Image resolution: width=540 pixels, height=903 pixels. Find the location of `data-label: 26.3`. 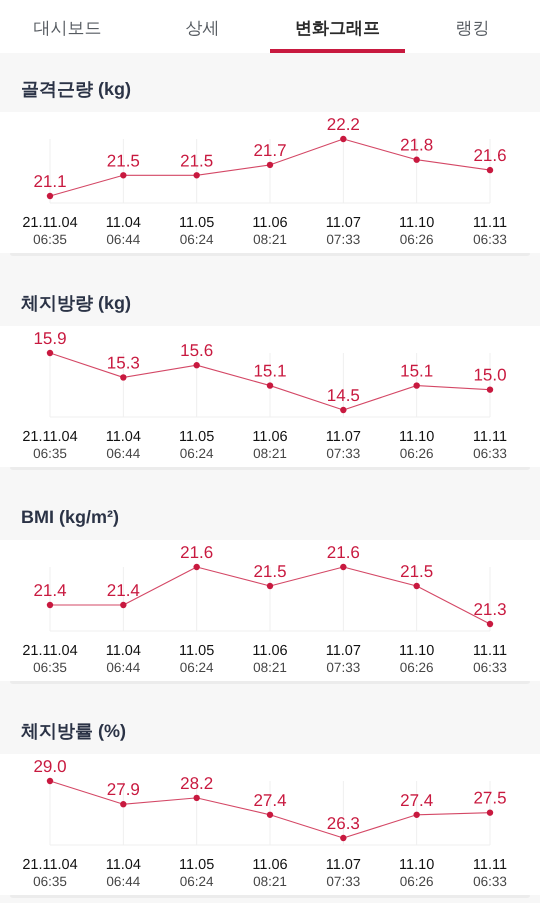

data-label: 26.3 is located at coordinates (343, 823).